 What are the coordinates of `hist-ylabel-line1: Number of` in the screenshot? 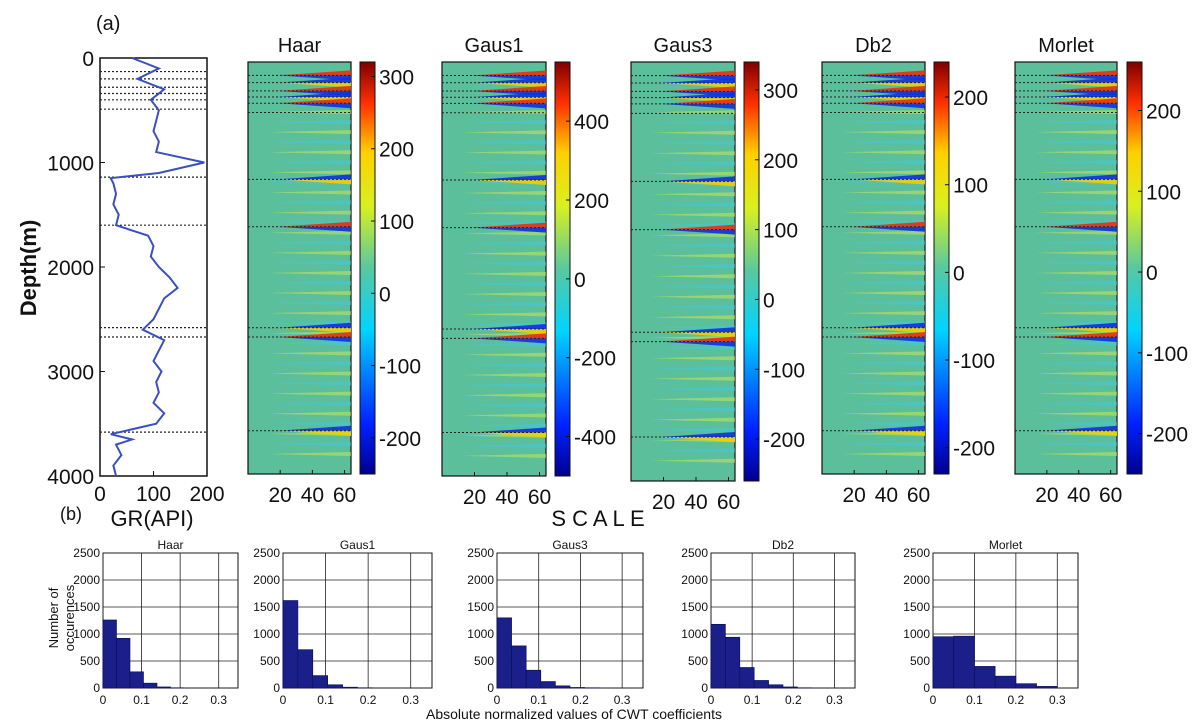 It's located at (53, 617).